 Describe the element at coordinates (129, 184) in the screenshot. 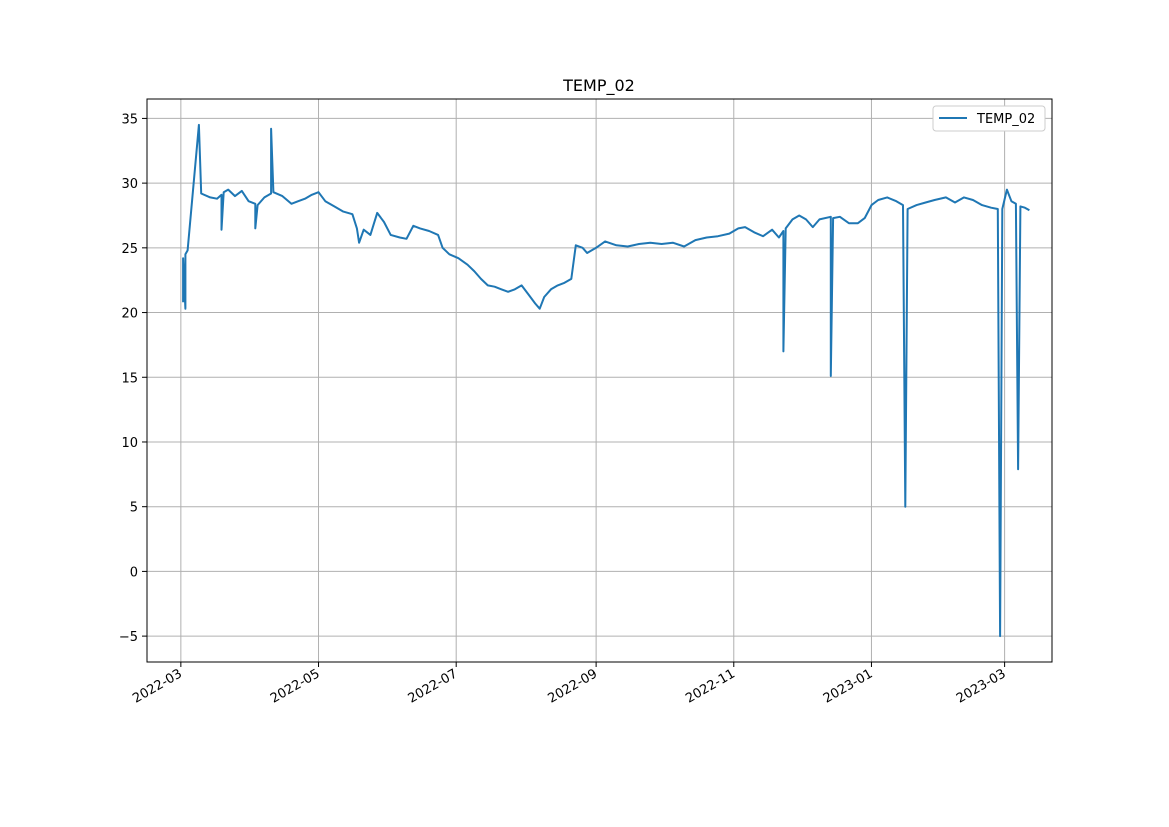

I see `y-tick-label: 30` at that location.